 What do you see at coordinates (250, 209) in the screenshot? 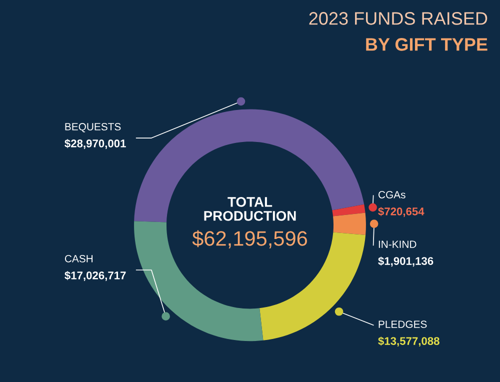
I see `text: TOTAL PRODUCTION` at bounding box center [250, 209].